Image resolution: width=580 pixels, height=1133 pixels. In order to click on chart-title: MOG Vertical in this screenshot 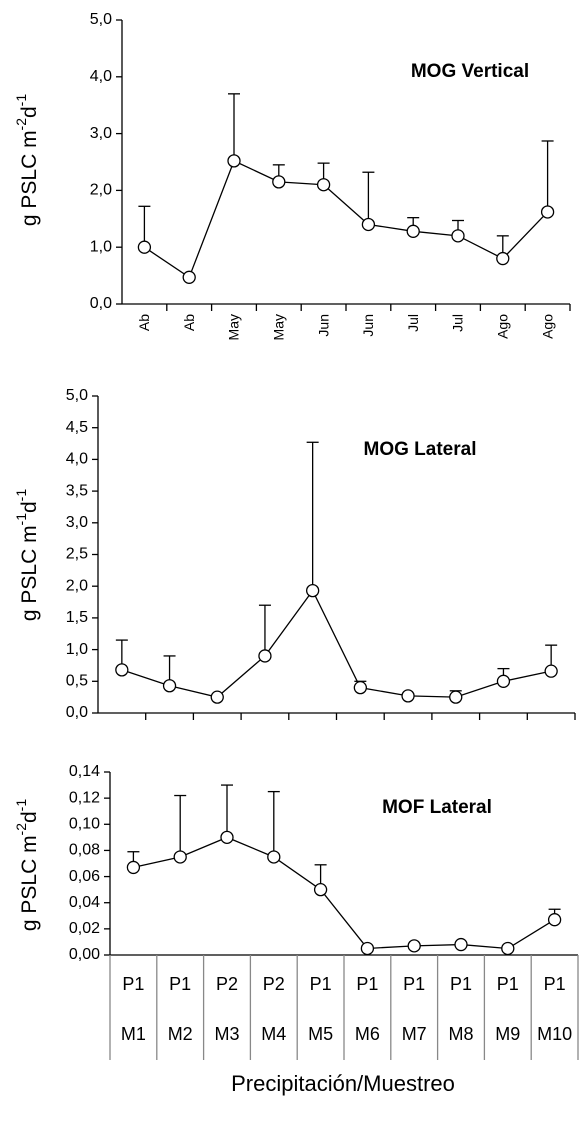, I will do `click(470, 71)`.